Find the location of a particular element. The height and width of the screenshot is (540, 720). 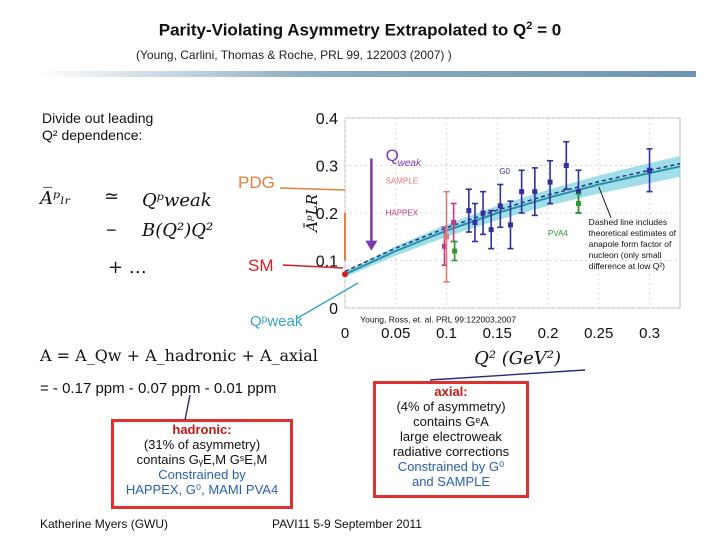

fit-line is located at coordinates (512, 220).